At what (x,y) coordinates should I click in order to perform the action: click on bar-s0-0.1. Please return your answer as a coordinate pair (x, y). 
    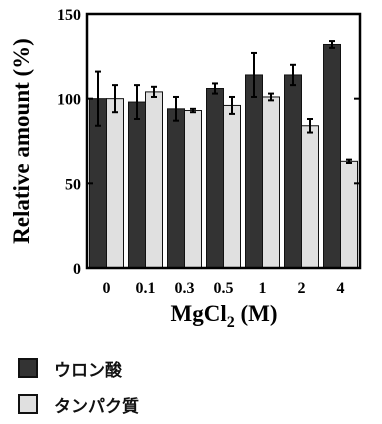
    Looking at the image, I should click on (137, 185).